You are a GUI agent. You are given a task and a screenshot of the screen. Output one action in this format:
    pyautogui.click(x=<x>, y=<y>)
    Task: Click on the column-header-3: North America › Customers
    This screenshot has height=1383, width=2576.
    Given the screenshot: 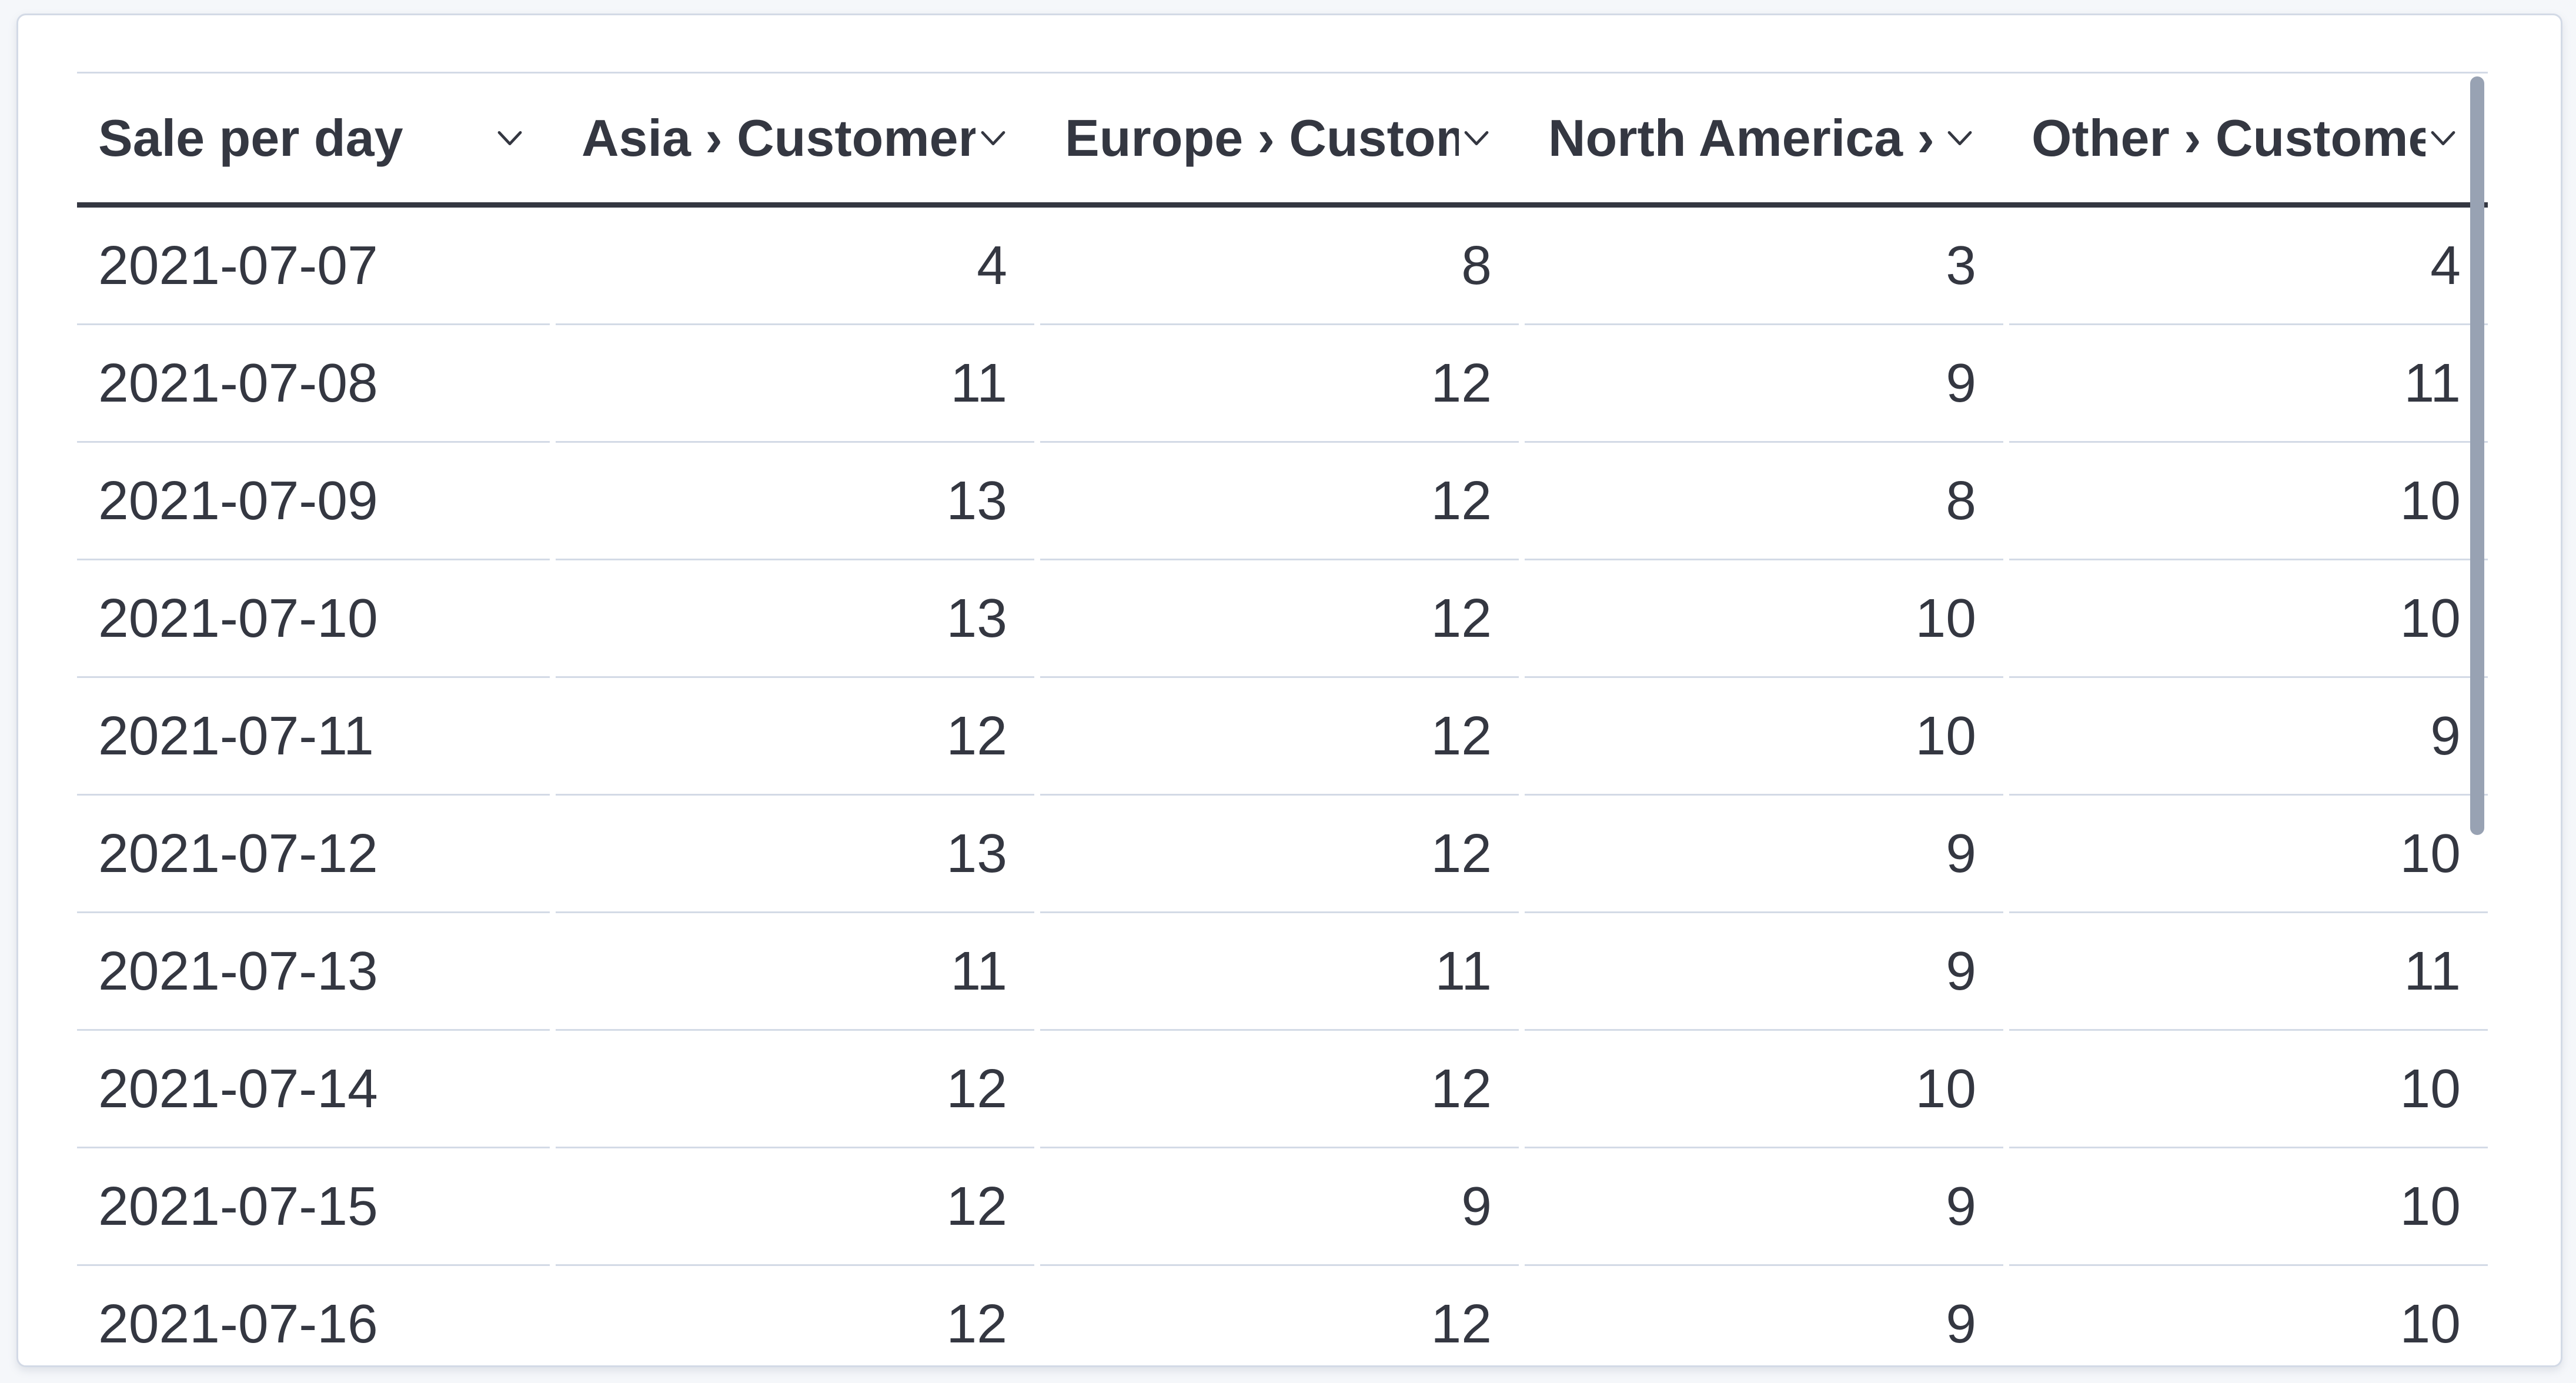 What is the action you would take?
    pyautogui.click(x=1765, y=138)
    